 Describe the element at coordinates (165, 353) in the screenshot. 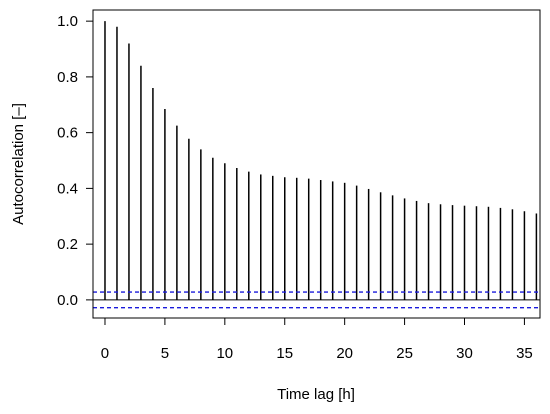

I see `x-tick-label-5: 5` at that location.